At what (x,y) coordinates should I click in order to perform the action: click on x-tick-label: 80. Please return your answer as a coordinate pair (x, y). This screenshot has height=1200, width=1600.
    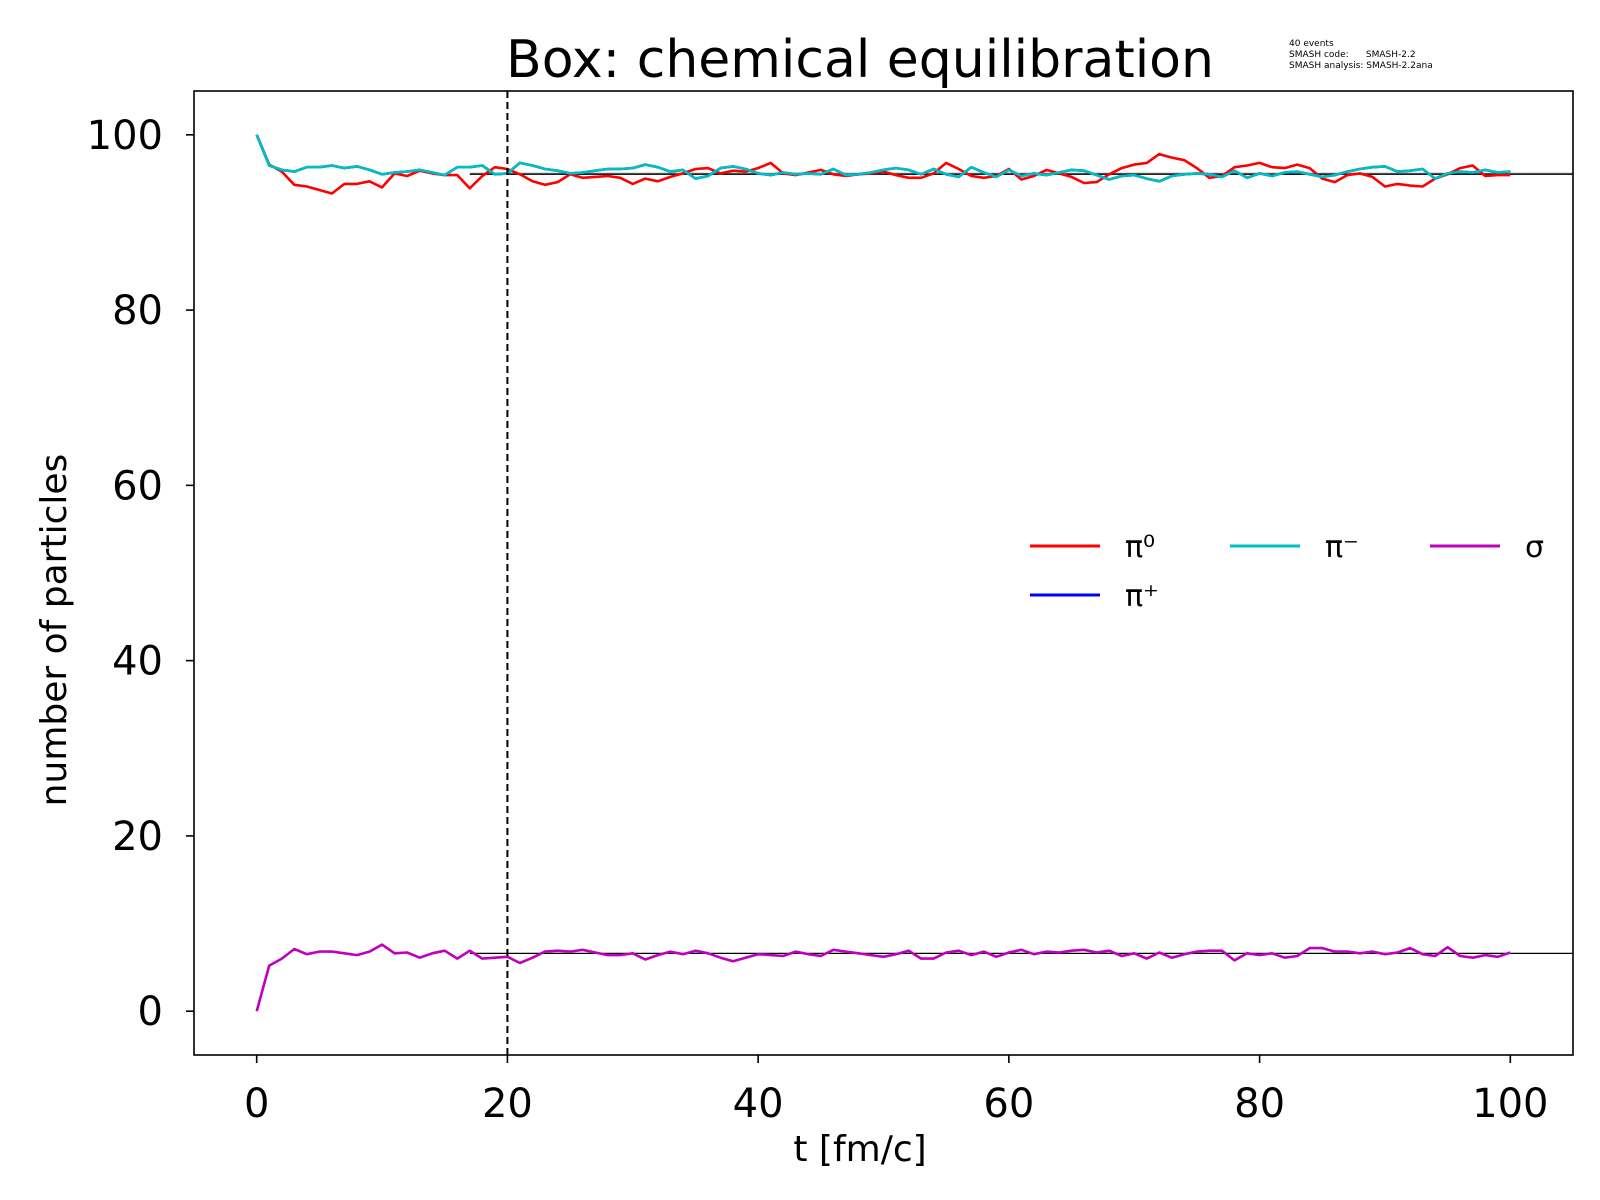
    Looking at the image, I should click on (1259, 1104).